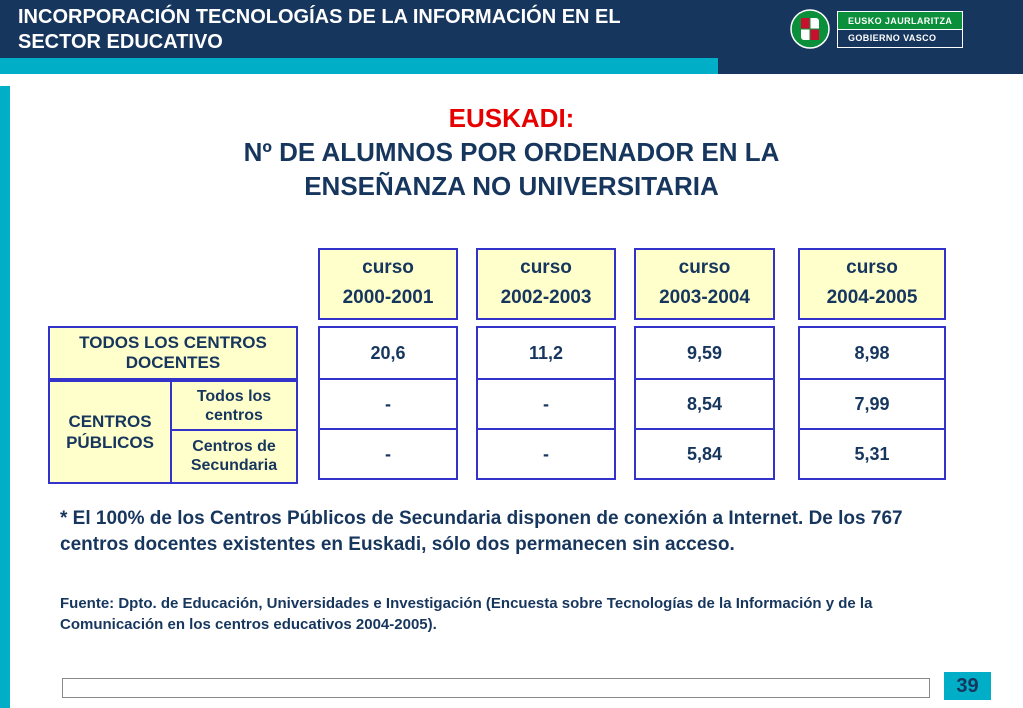 The height and width of the screenshot is (708, 1023). Describe the element at coordinates (967, 686) in the screenshot. I see `page-number-badge: 39` at that location.